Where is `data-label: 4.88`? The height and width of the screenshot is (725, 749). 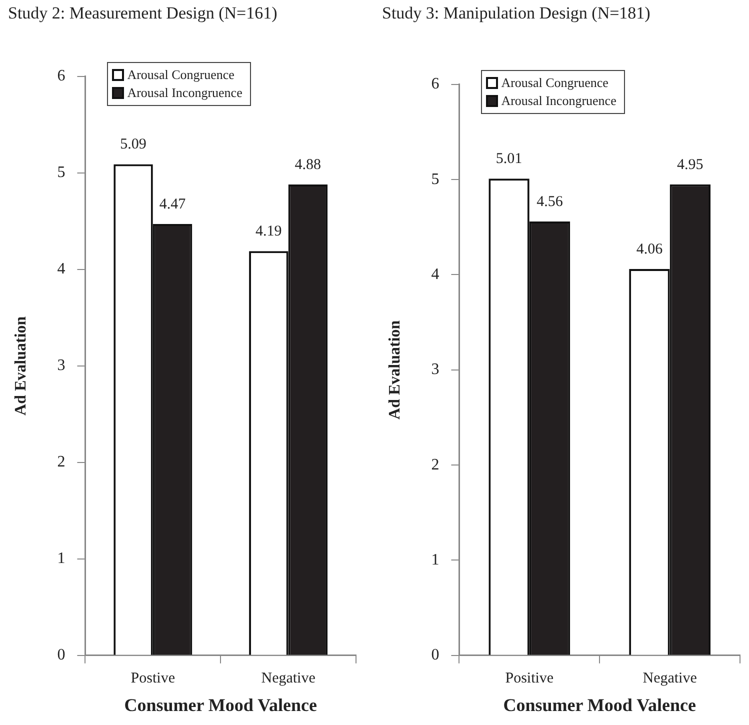 data-label: 4.88 is located at coordinates (308, 164).